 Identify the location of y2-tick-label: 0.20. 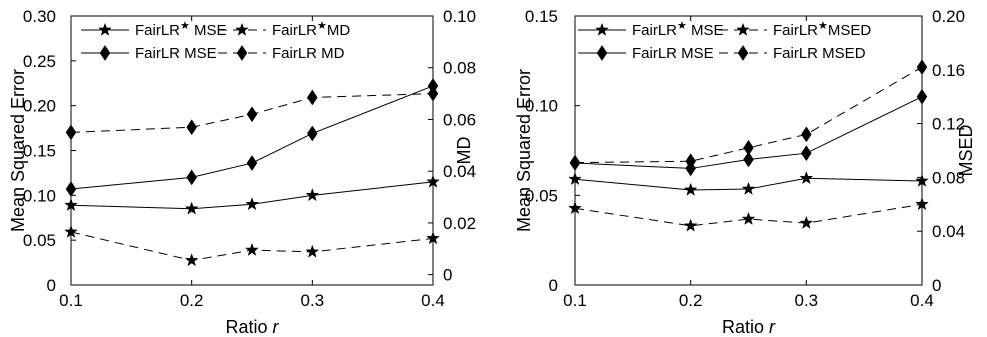
(948, 16).